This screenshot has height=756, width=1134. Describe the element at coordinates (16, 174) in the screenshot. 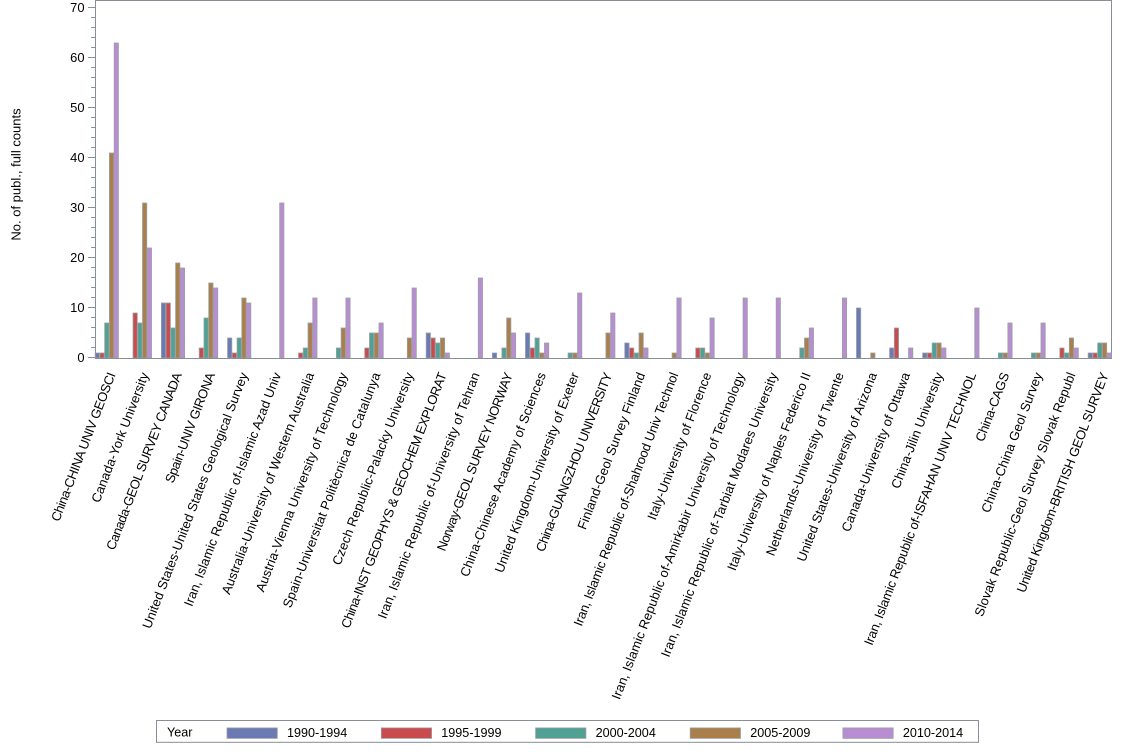

I see `svg-text: No. of publ., full counts` at that location.